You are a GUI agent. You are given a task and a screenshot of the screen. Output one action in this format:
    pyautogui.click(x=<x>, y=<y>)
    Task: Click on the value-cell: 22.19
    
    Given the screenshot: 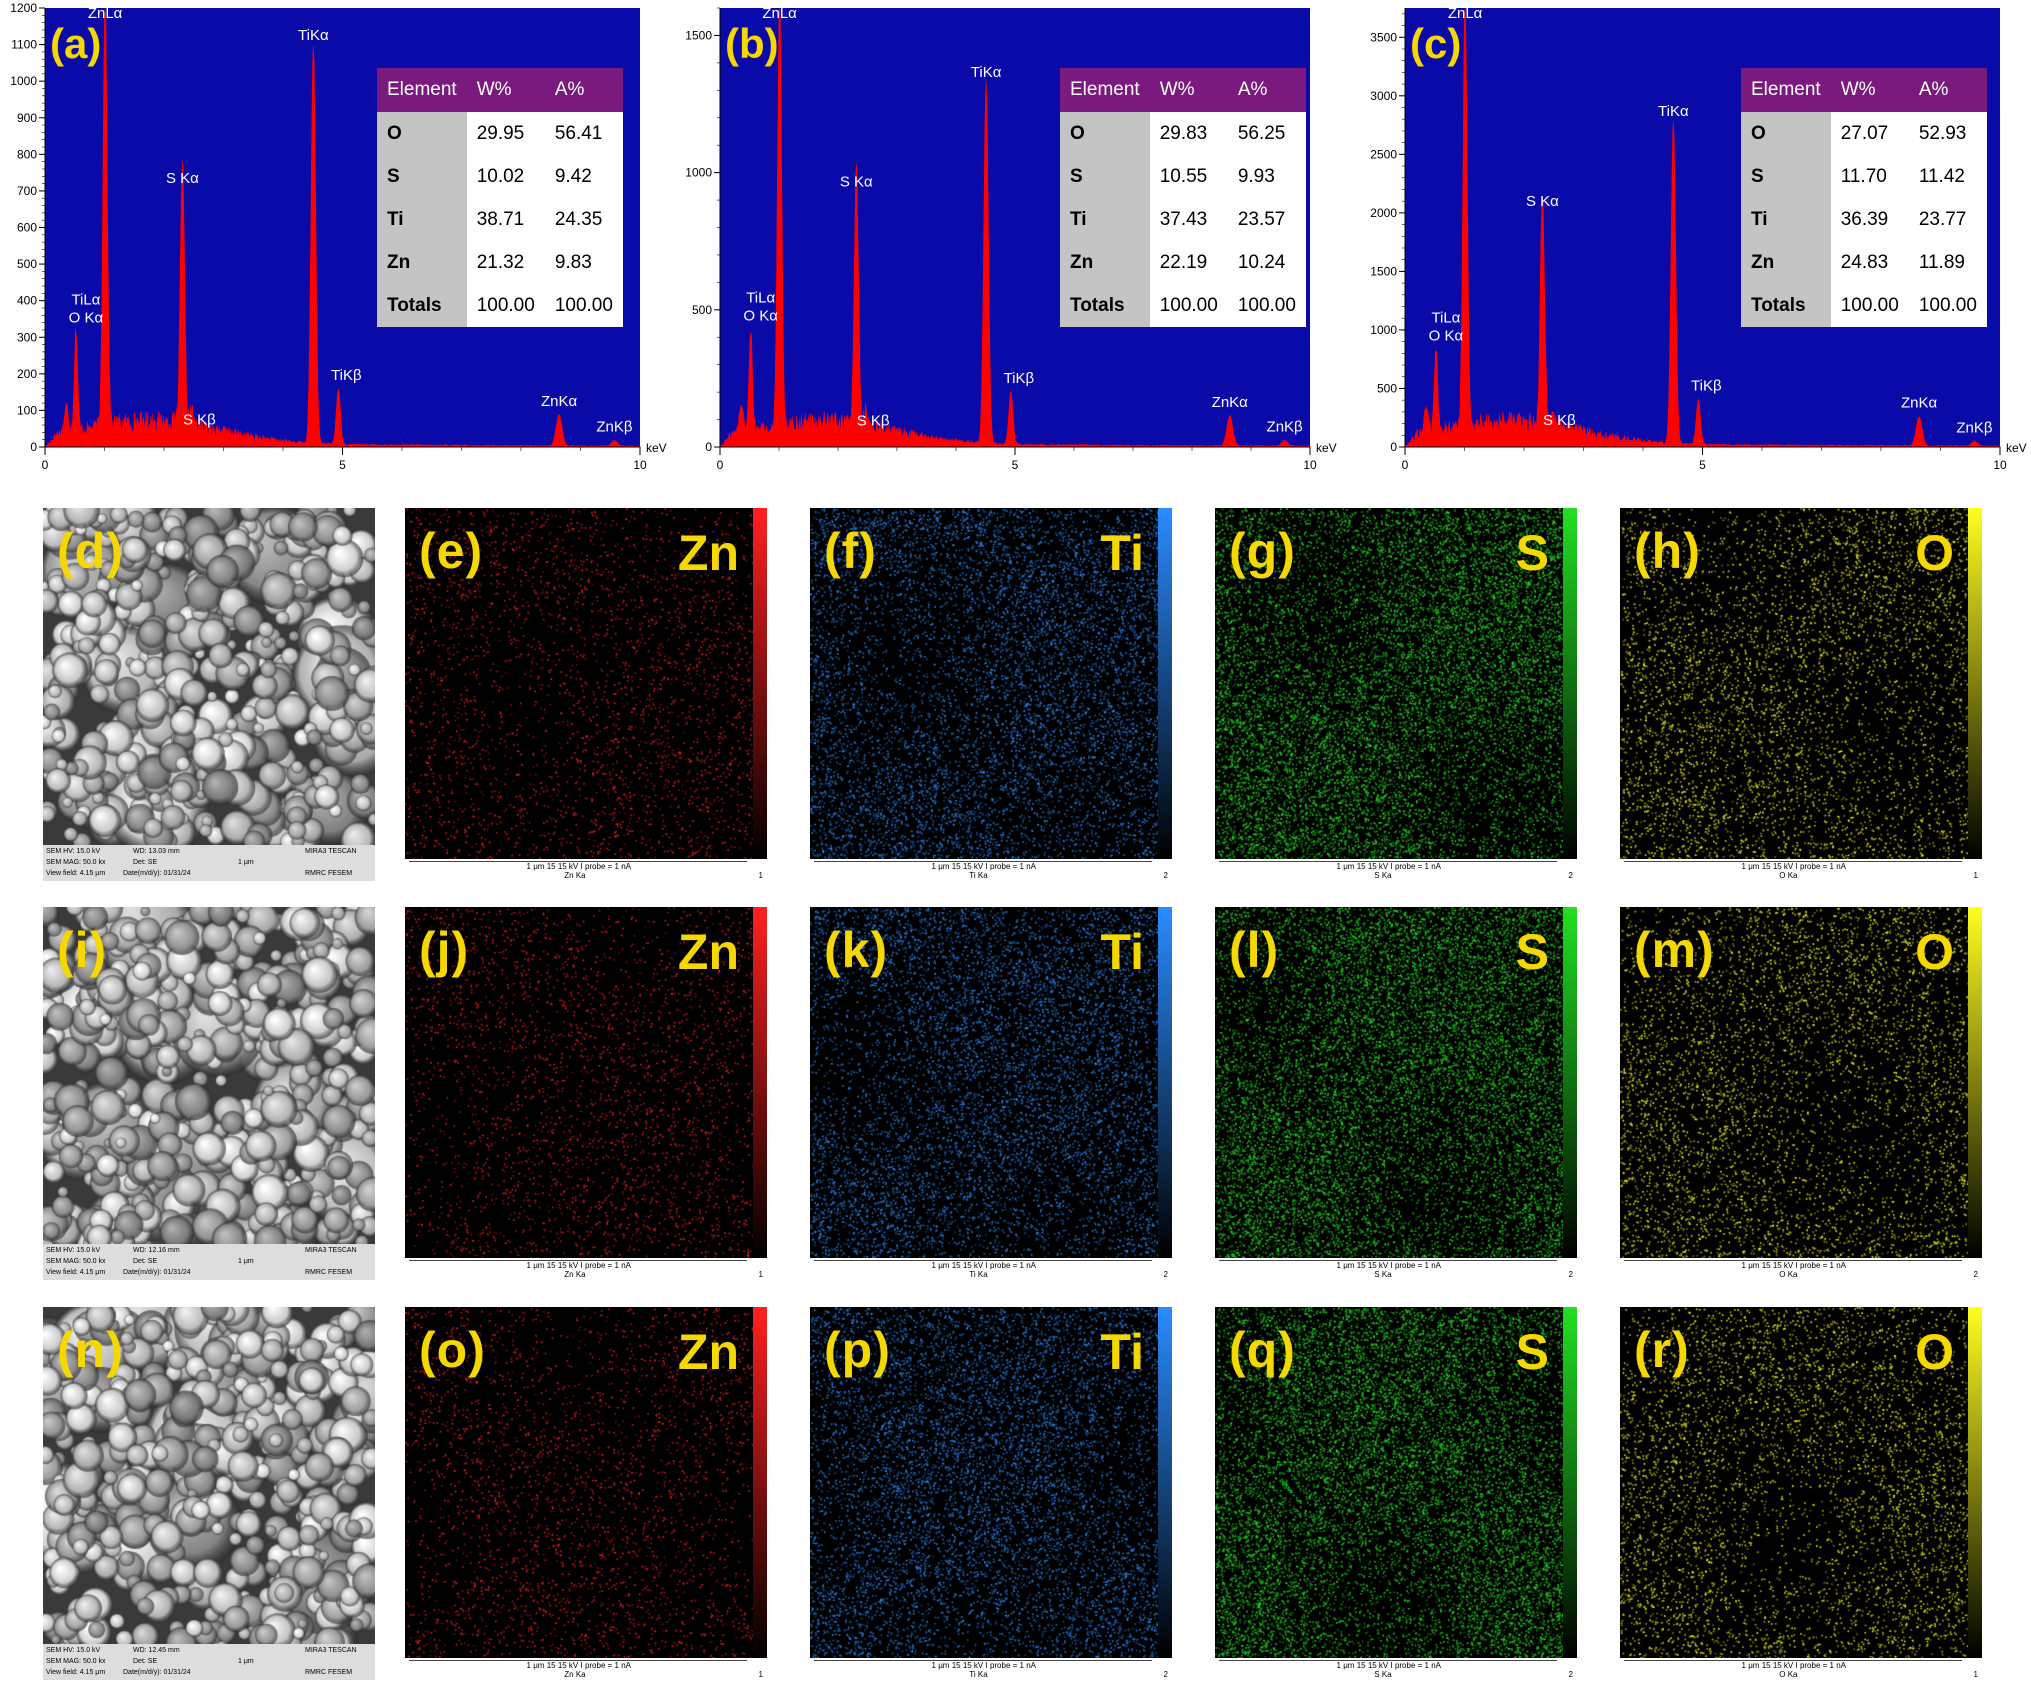 What is the action you would take?
    pyautogui.click(x=1188, y=262)
    